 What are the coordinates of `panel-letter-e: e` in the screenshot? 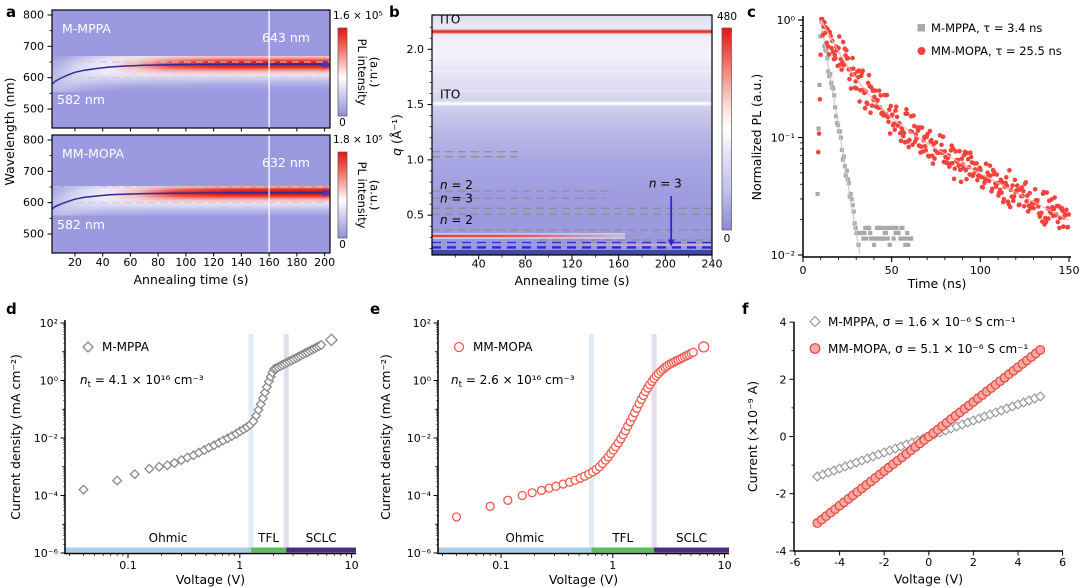 It's located at (375, 309).